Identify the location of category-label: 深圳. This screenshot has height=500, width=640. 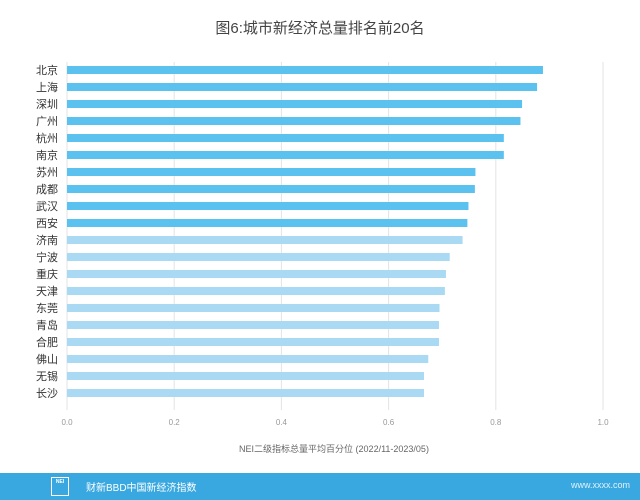
(47, 104).